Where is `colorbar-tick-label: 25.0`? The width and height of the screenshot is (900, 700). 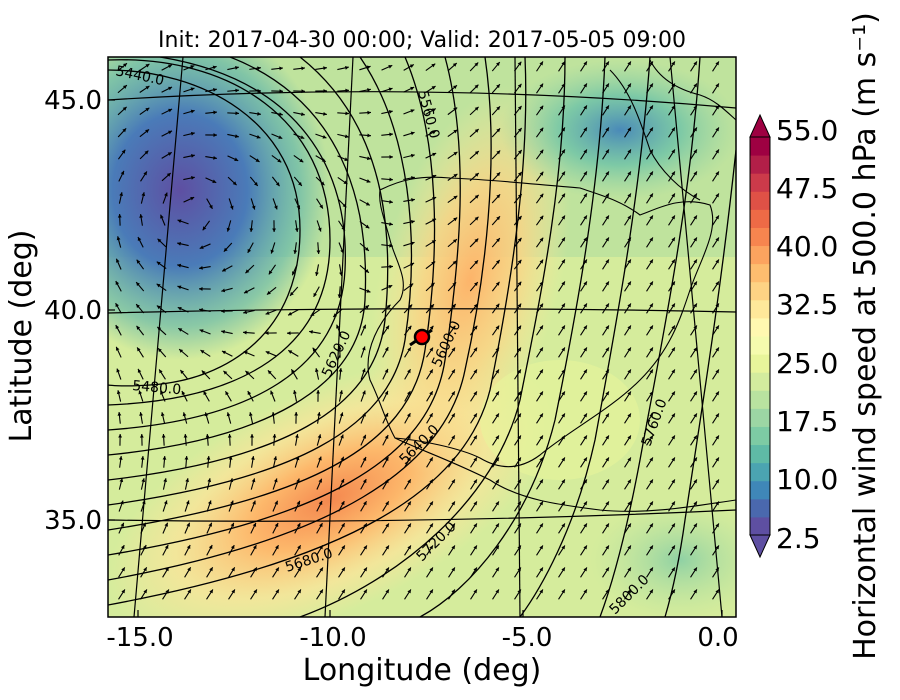
colorbar-tick-label: 25.0 is located at coordinates (807, 363).